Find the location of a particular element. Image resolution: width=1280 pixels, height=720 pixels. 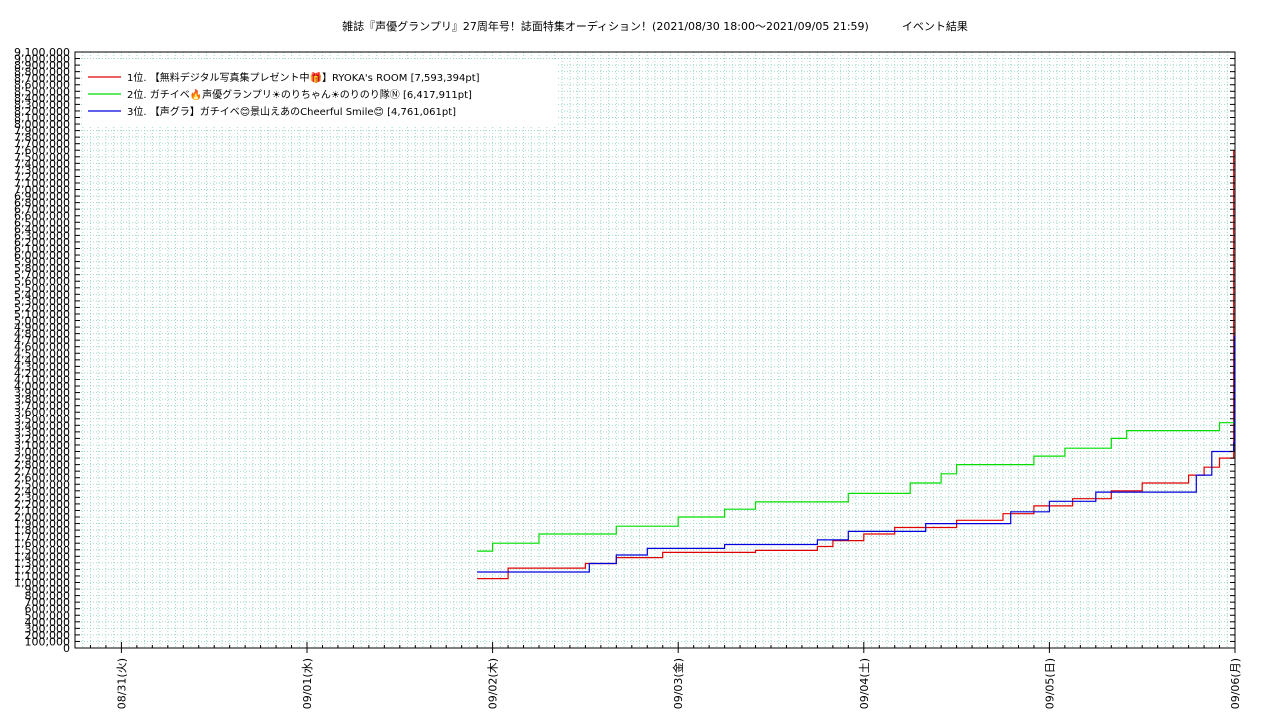

y-tick-label: 5,500,000 is located at coordinates (42, 288).